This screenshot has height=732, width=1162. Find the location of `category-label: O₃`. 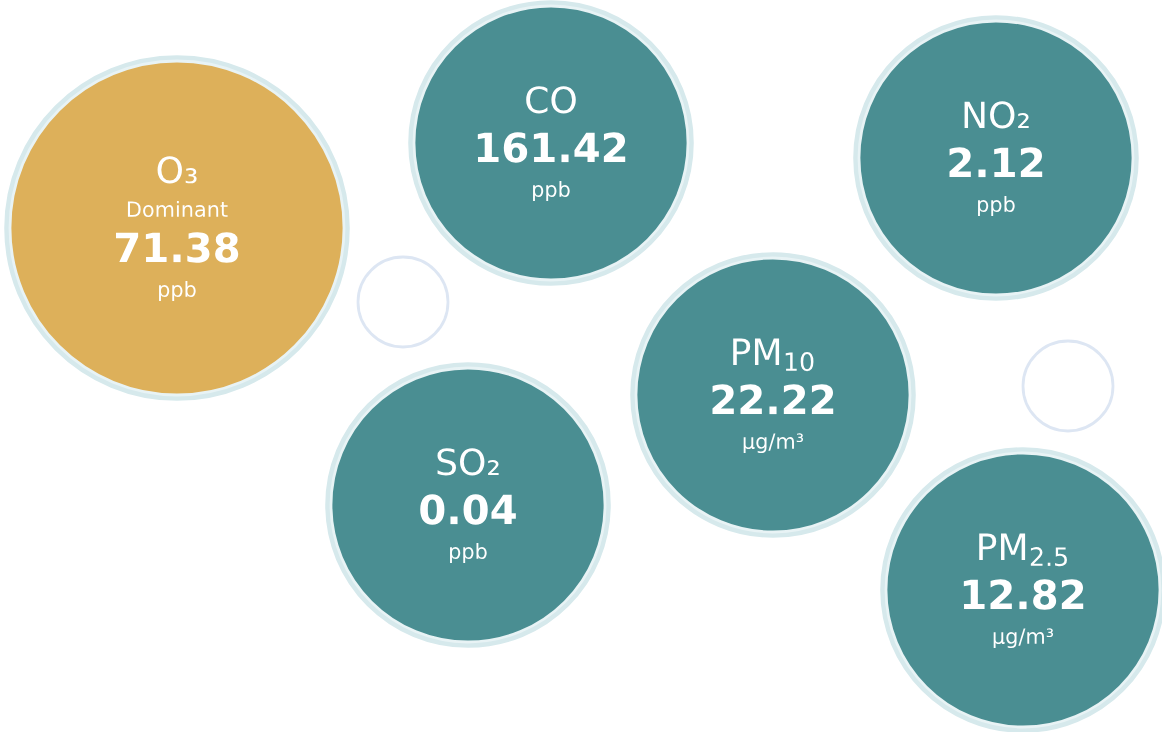

category-label: O₃ is located at coordinates (177, 170).